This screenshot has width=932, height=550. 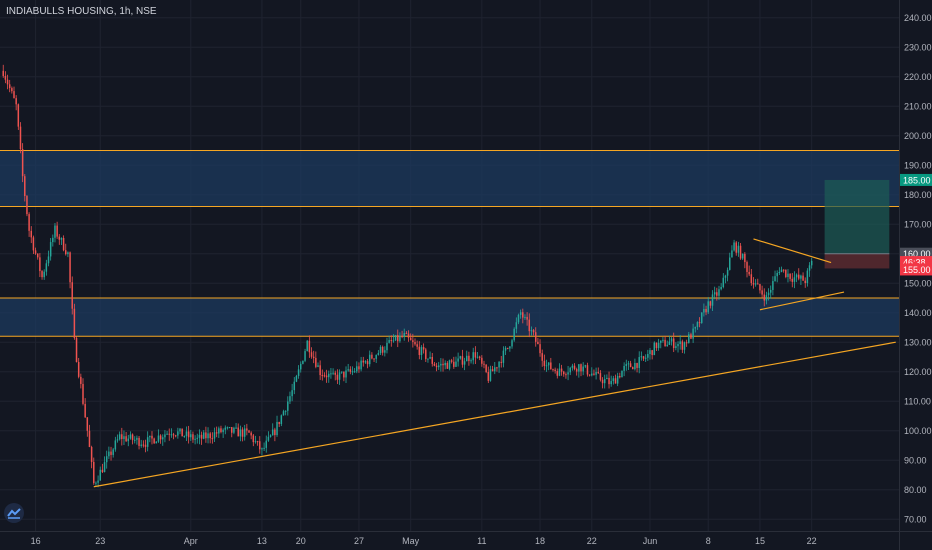 I want to click on target-zone, so click(x=857, y=216).